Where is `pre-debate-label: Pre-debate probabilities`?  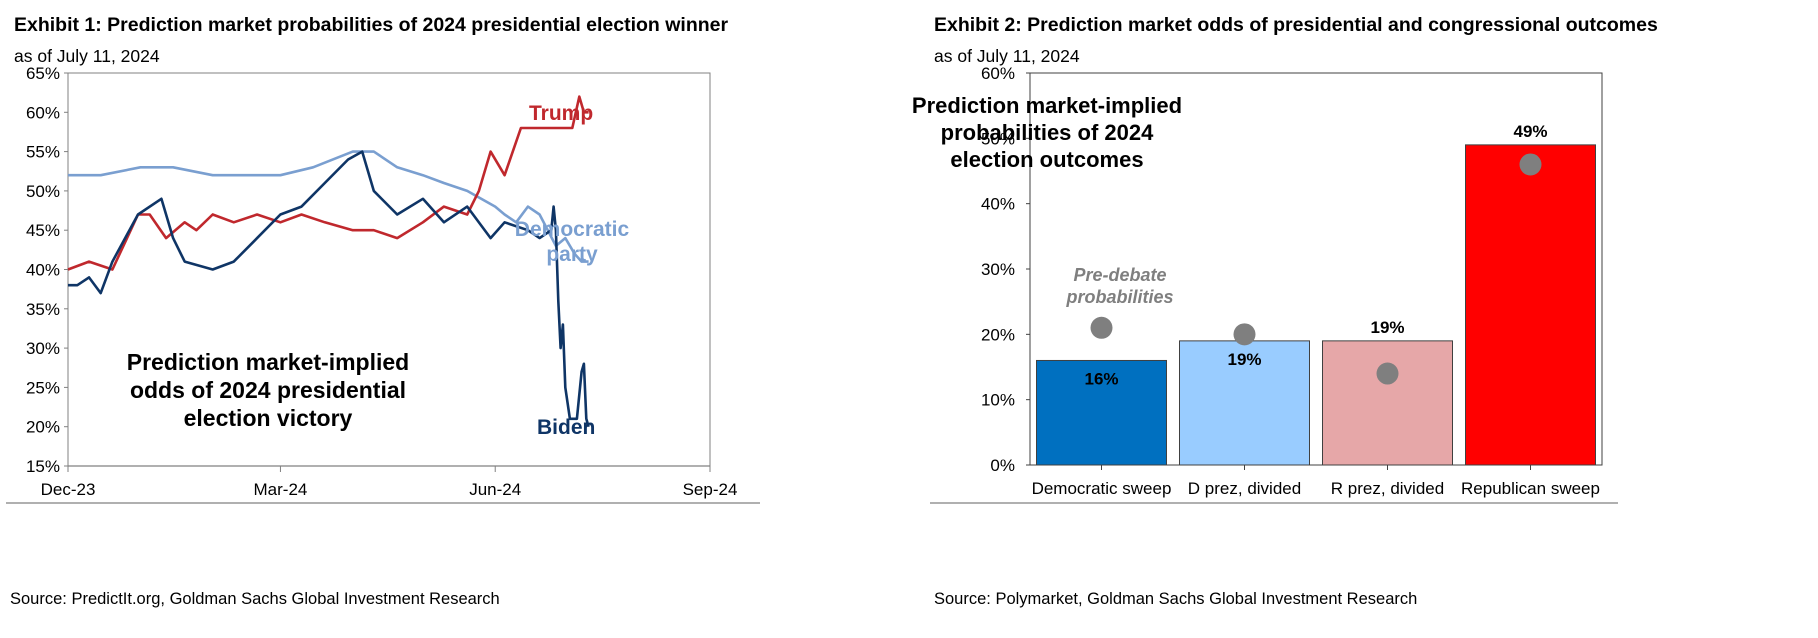 pre-debate-label: Pre-debate probabilities is located at coordinates (1119, 286).